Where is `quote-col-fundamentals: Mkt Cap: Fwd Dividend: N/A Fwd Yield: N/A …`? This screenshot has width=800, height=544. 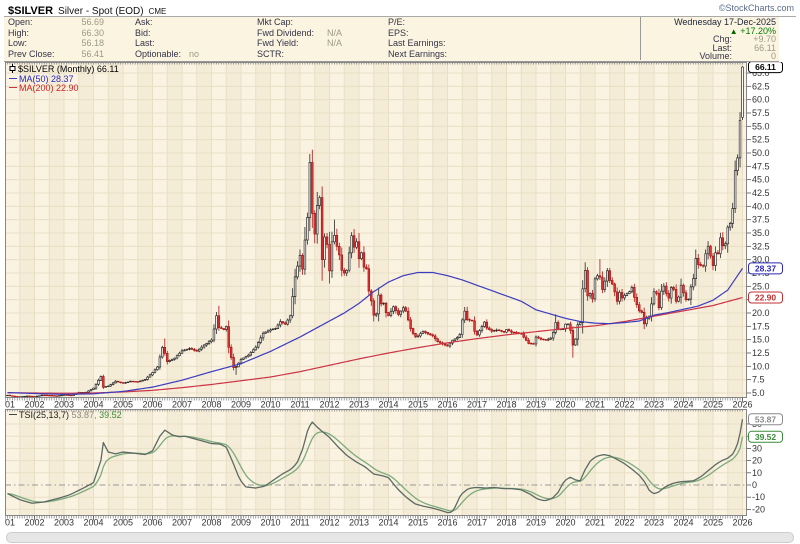 quote-col-fundamentals: Mkt Cap: Fwd Dividend: N/A Fwd Yield: N/A … is located at coordinates (319, 38).